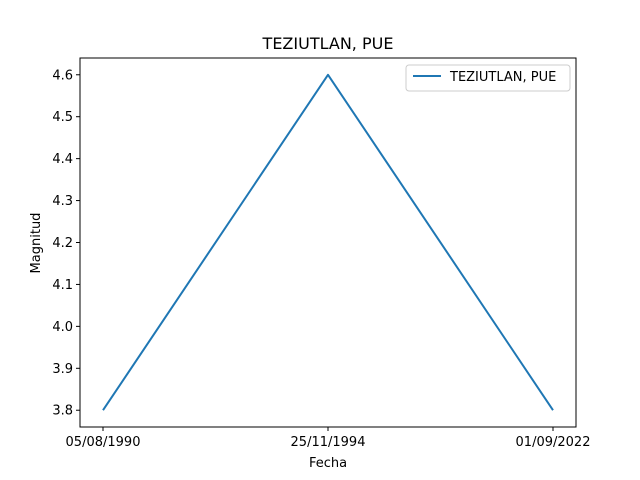 The width and height of the screenshot is (640, 480). What do you see at coordinates (62, 243) in the screenshot?
I see `y-tick-label: 4.2` at bounding box center [62, 243].